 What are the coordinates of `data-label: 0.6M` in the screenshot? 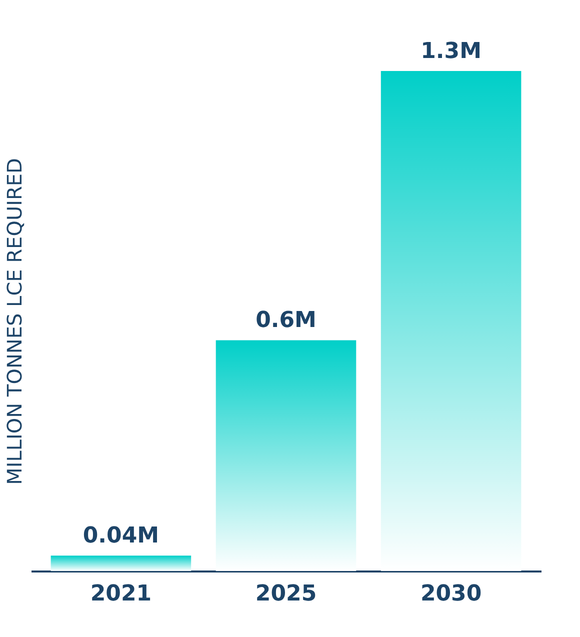 It's located at (286, 321).